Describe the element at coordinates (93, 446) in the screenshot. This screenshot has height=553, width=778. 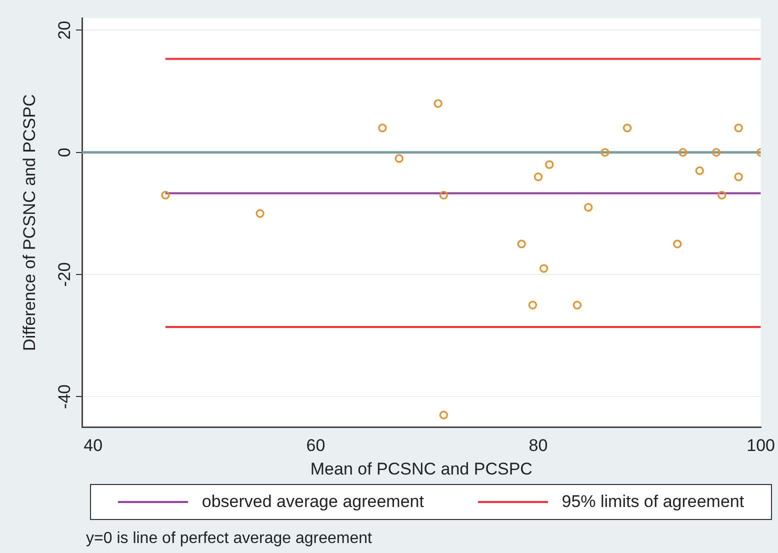
I see `x-tick-label: 40` at that location.